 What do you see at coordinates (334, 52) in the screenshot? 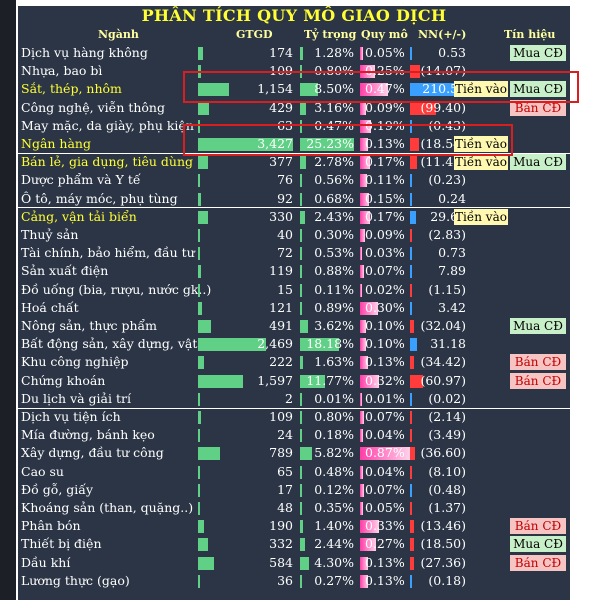
I see `ty-trong-value: 1.28%` at bounding box center [334, 52].